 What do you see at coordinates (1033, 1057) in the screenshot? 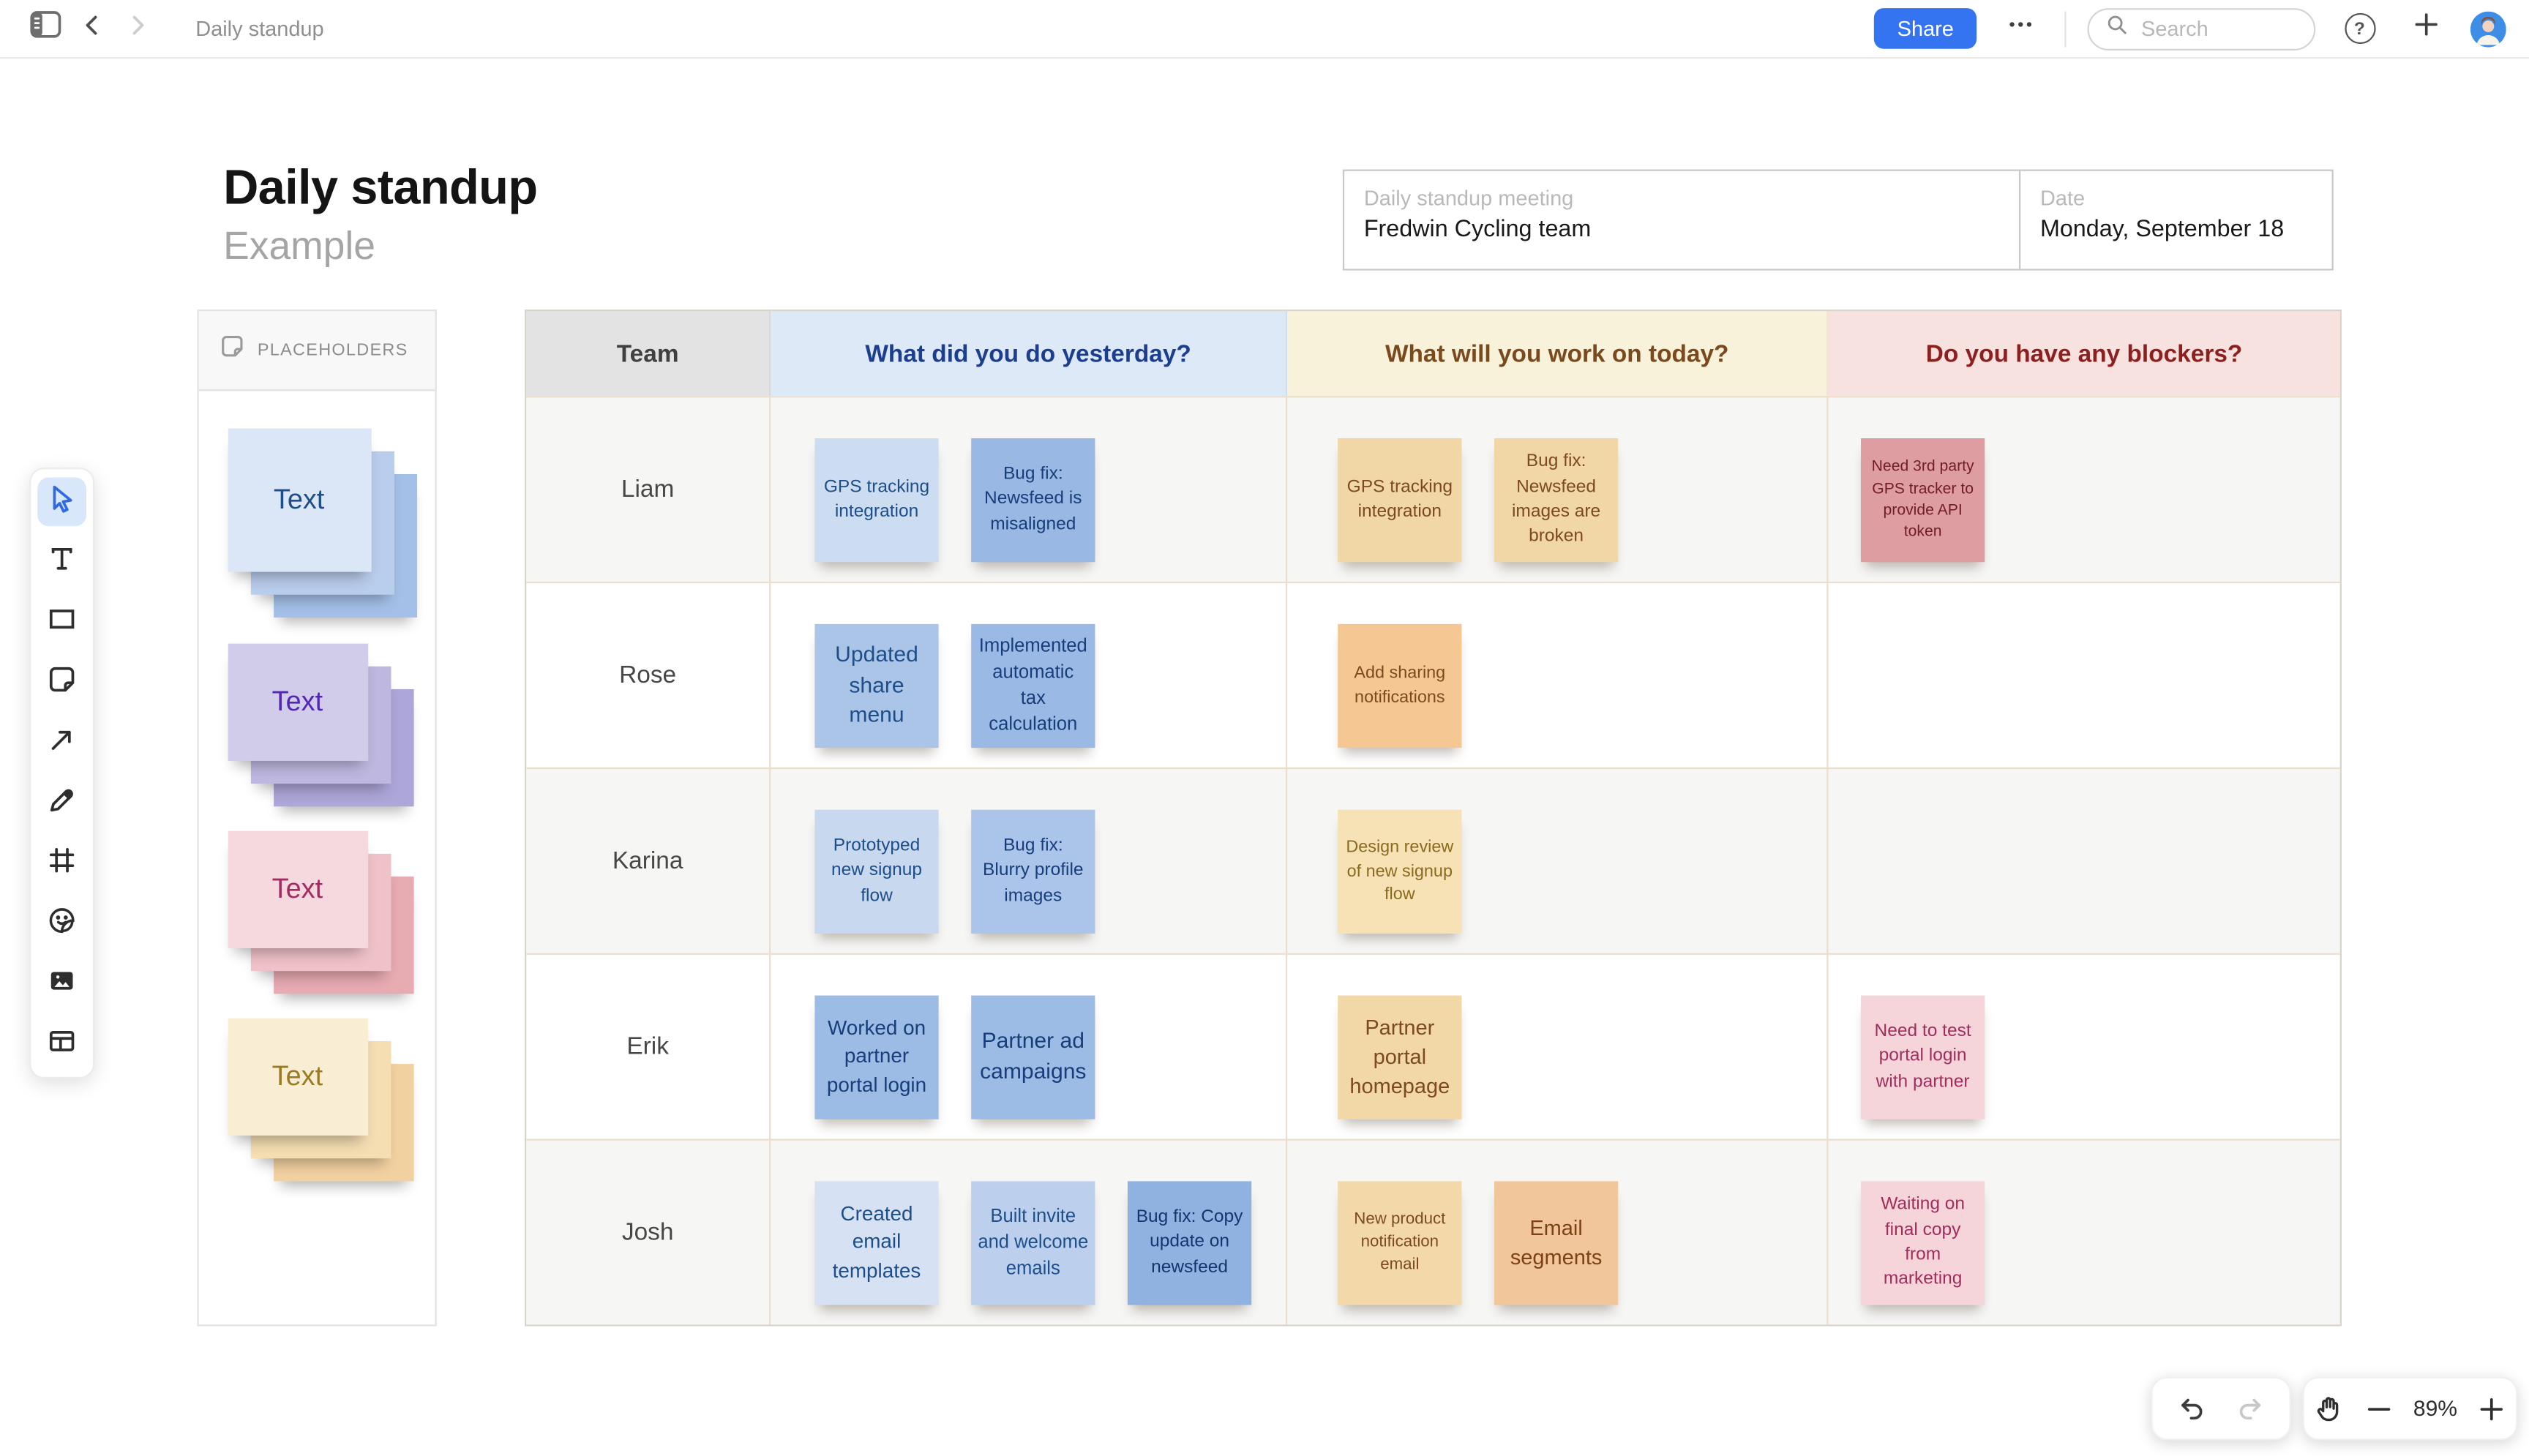
I see `sticky-note: Partner ad campaigns` at bounding box center [1033, 1057].